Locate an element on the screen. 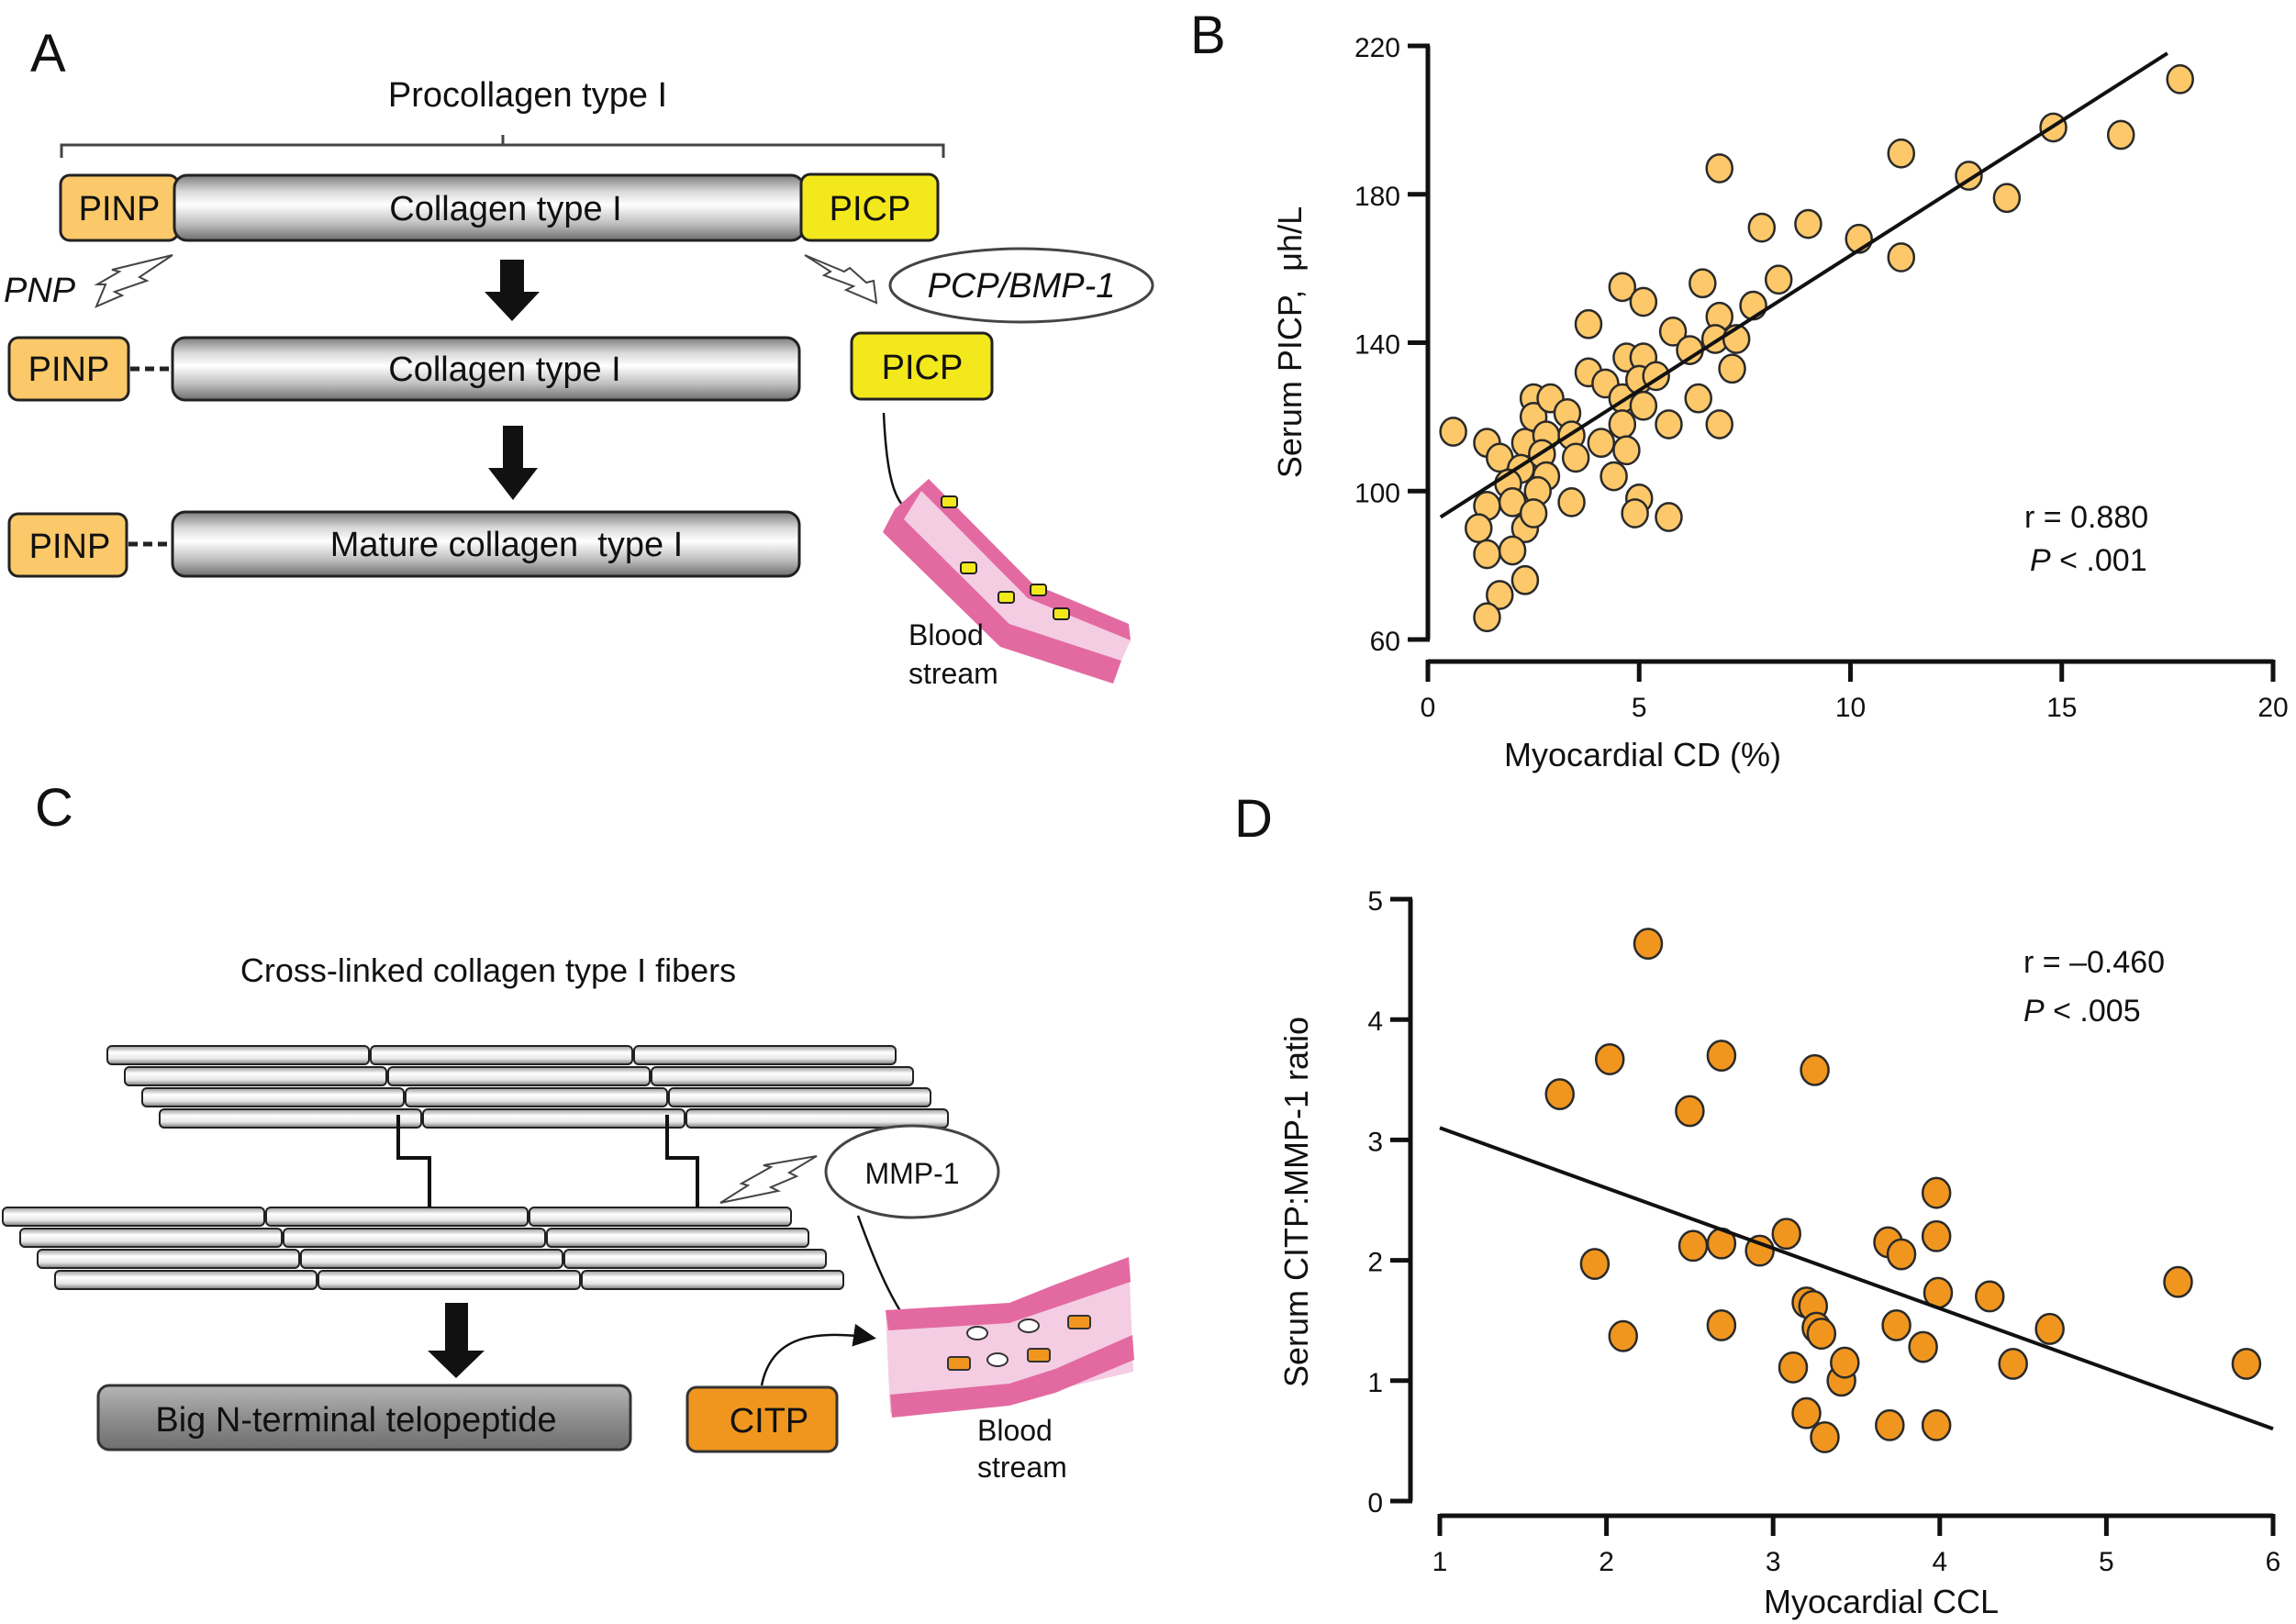 This screenshot has width=2296, height=1624. pnp-cleavage-icon is located at coordinates (133, 281).